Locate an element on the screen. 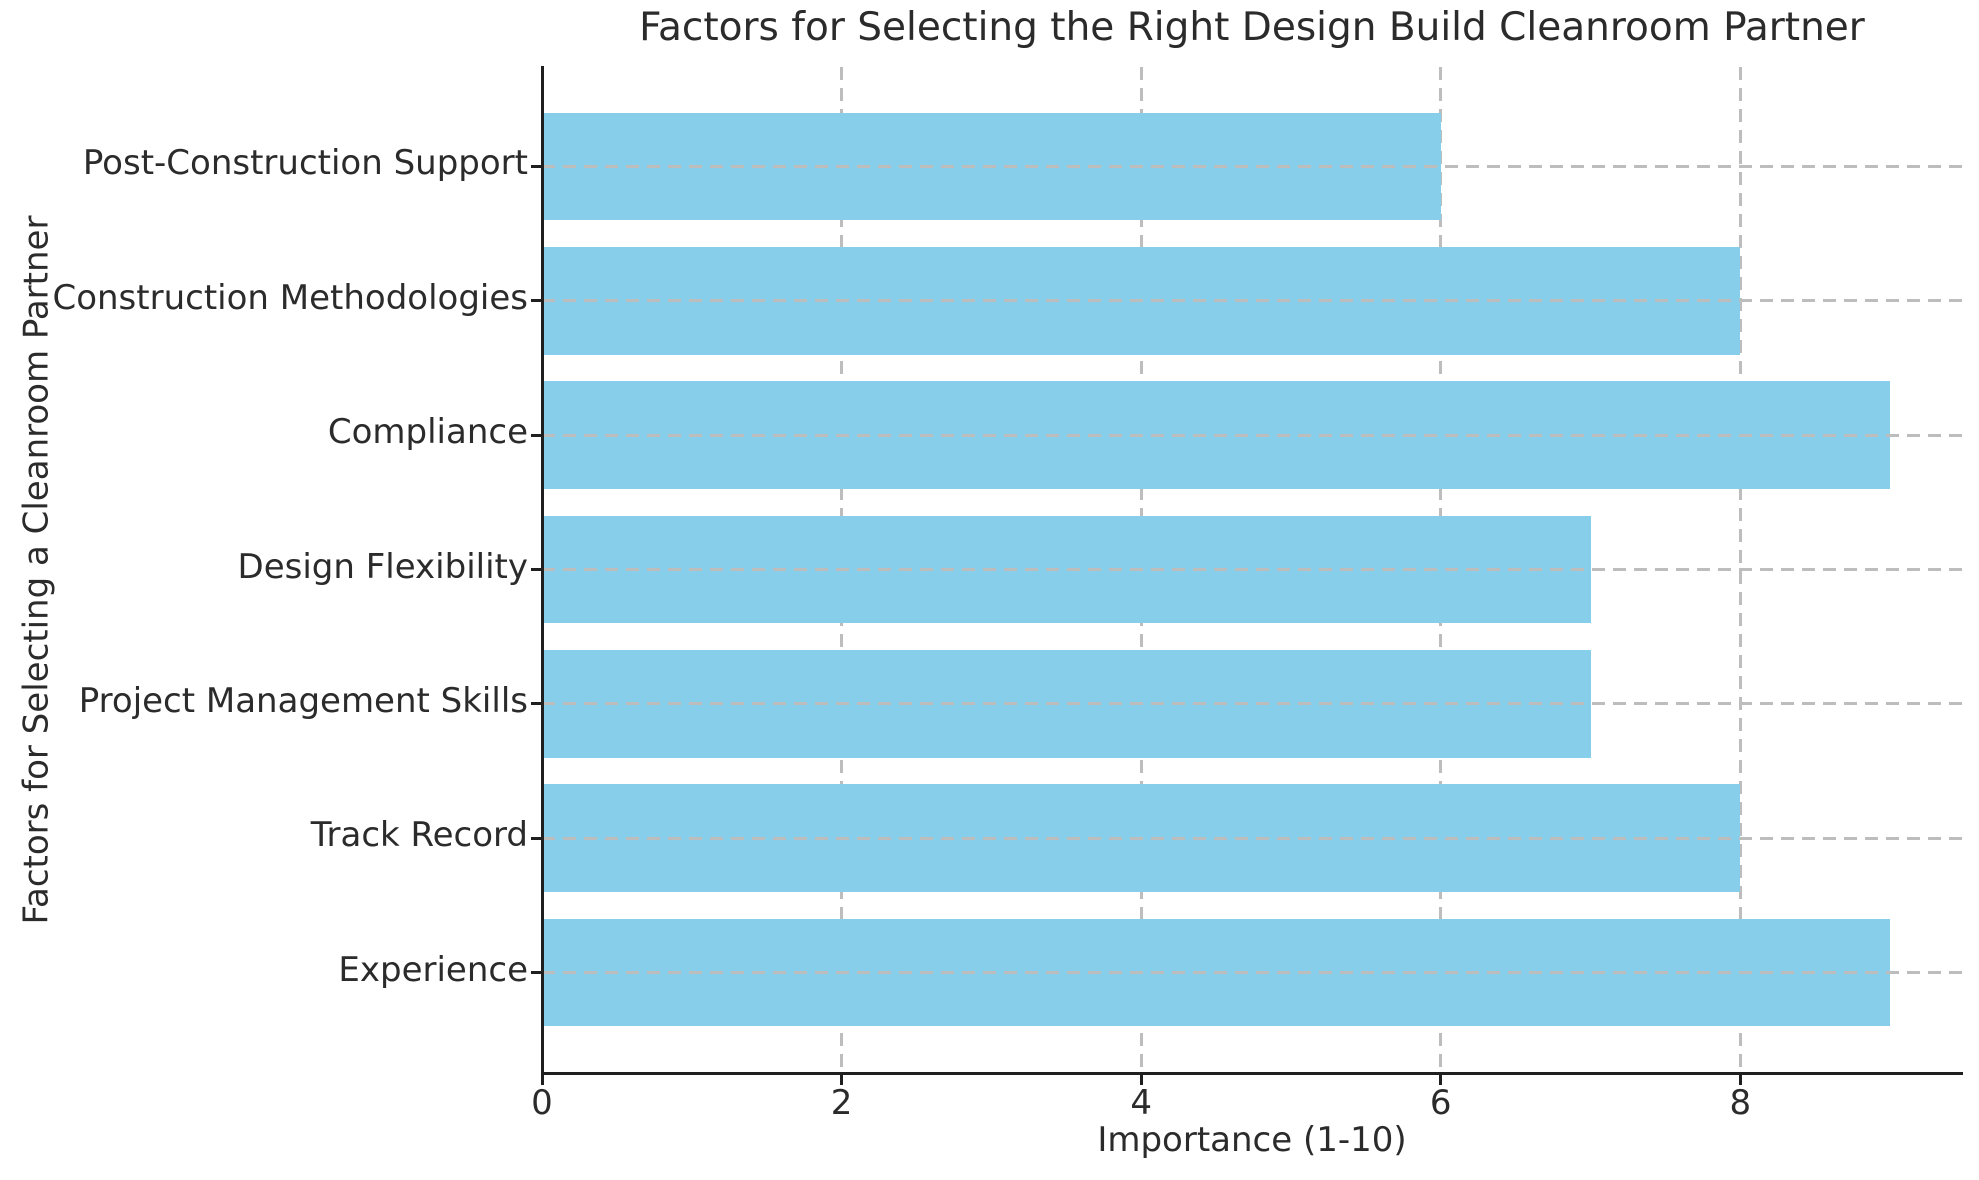 This screenshot has height=1180, width=1979. y-gridline-track-record is located at coordinates (1252, 838).